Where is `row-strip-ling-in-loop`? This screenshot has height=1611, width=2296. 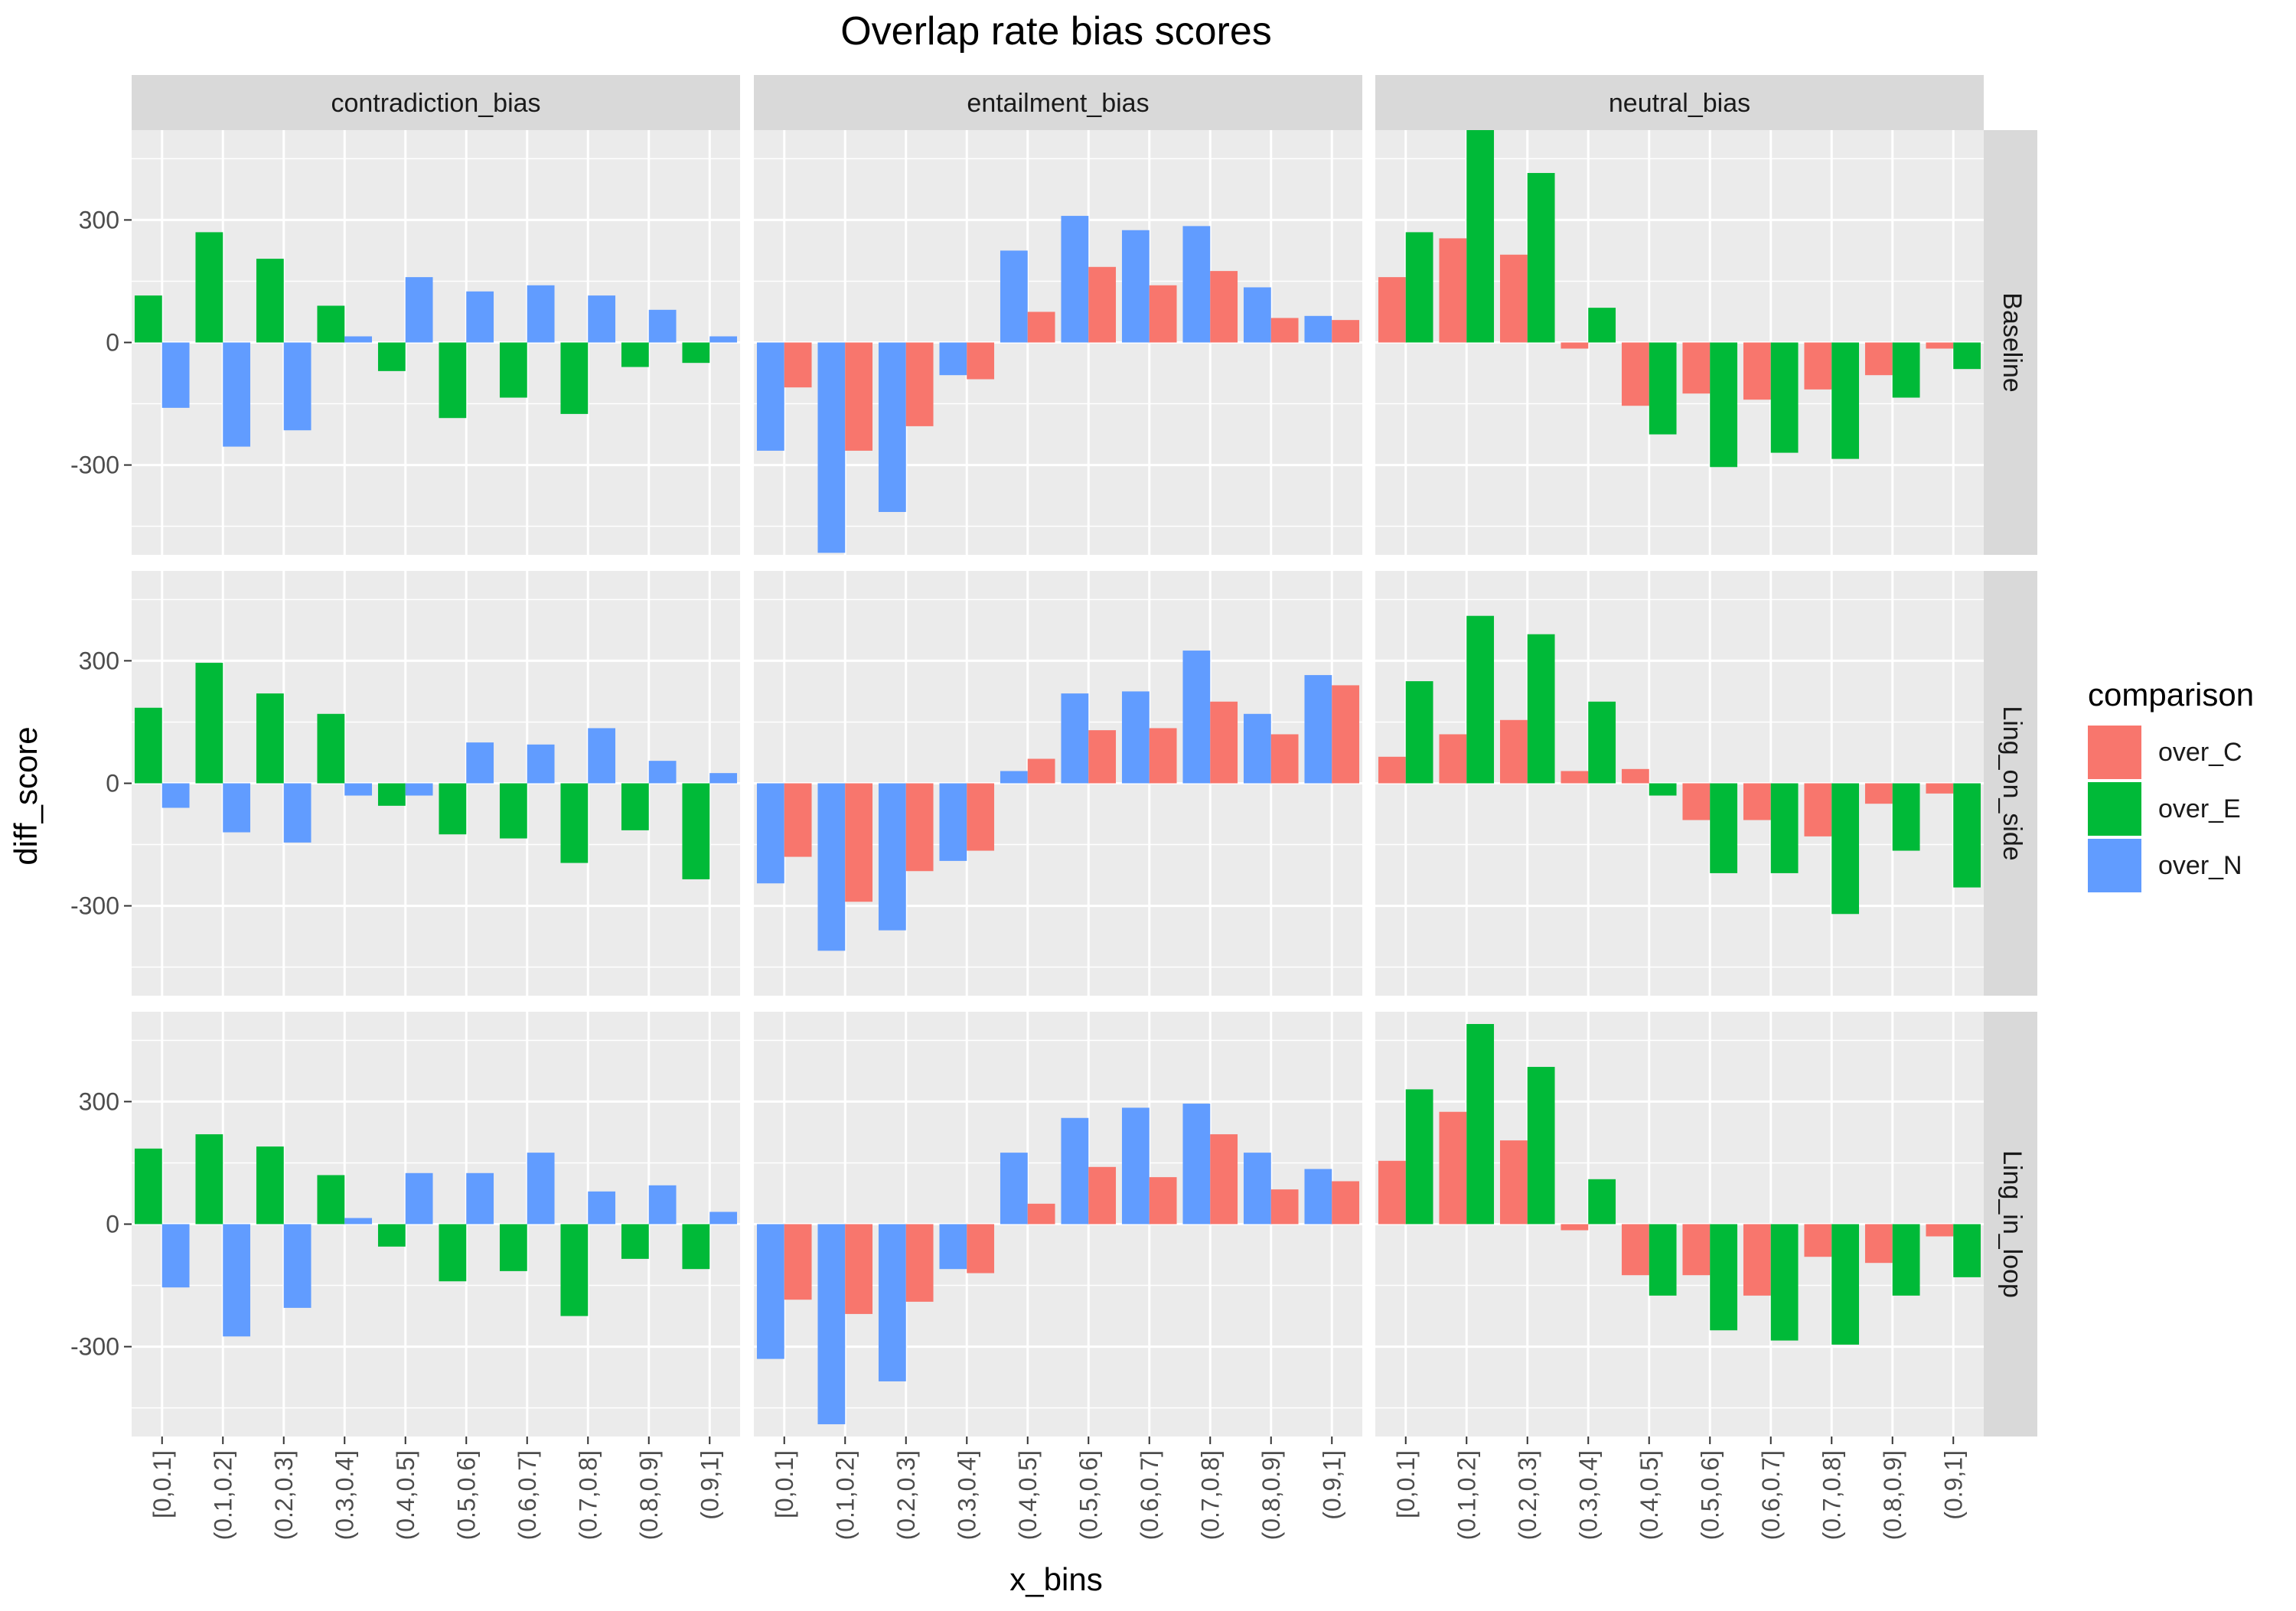 row-strip-ling-in-loop is located at coordinates (2010, 1224).